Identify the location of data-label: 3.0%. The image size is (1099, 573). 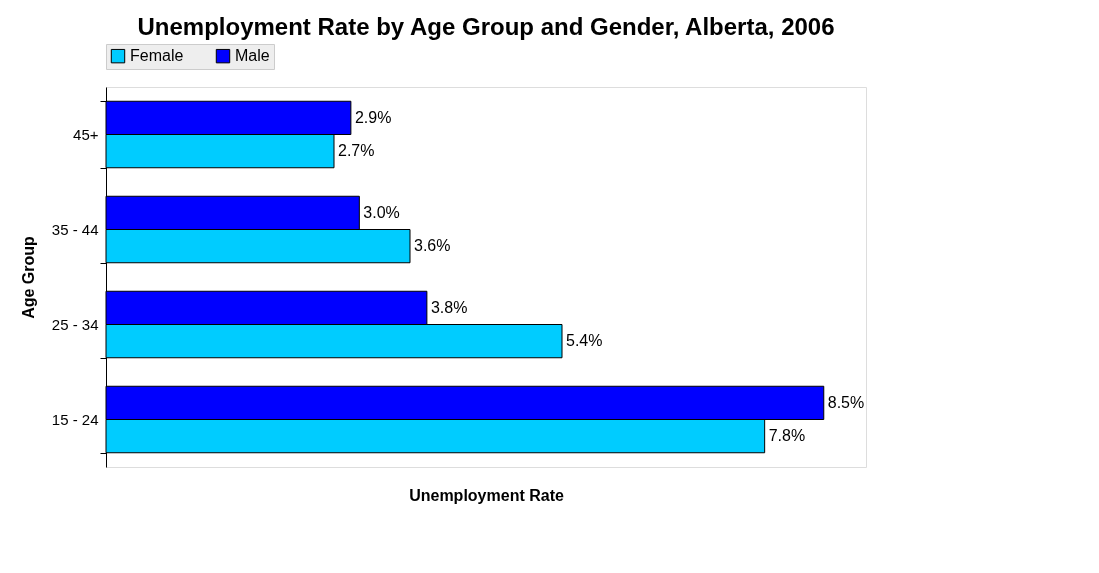
(381, 212).